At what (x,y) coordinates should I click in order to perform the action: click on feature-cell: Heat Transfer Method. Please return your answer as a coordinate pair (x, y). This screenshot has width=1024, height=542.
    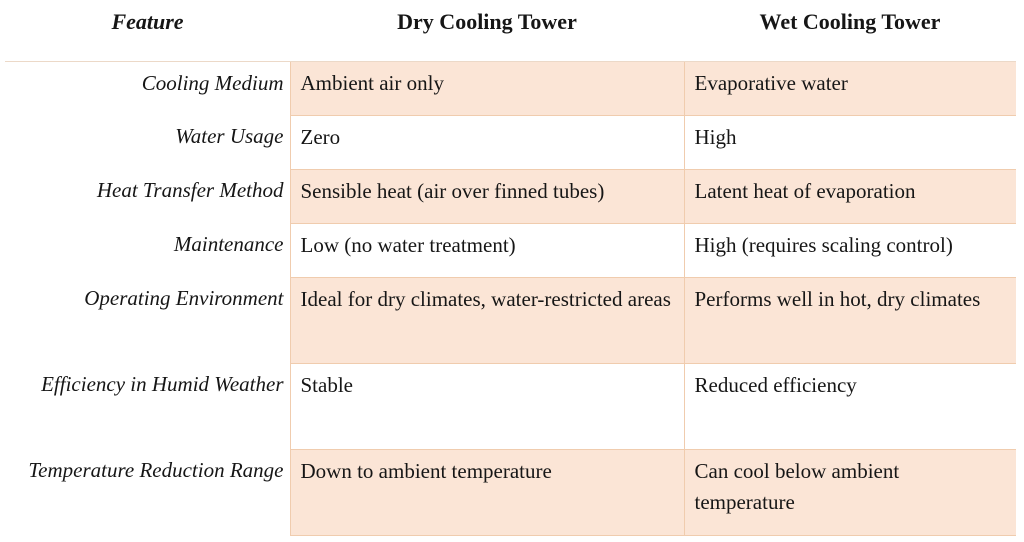
    Looking at the image, I should click on (147, 196).